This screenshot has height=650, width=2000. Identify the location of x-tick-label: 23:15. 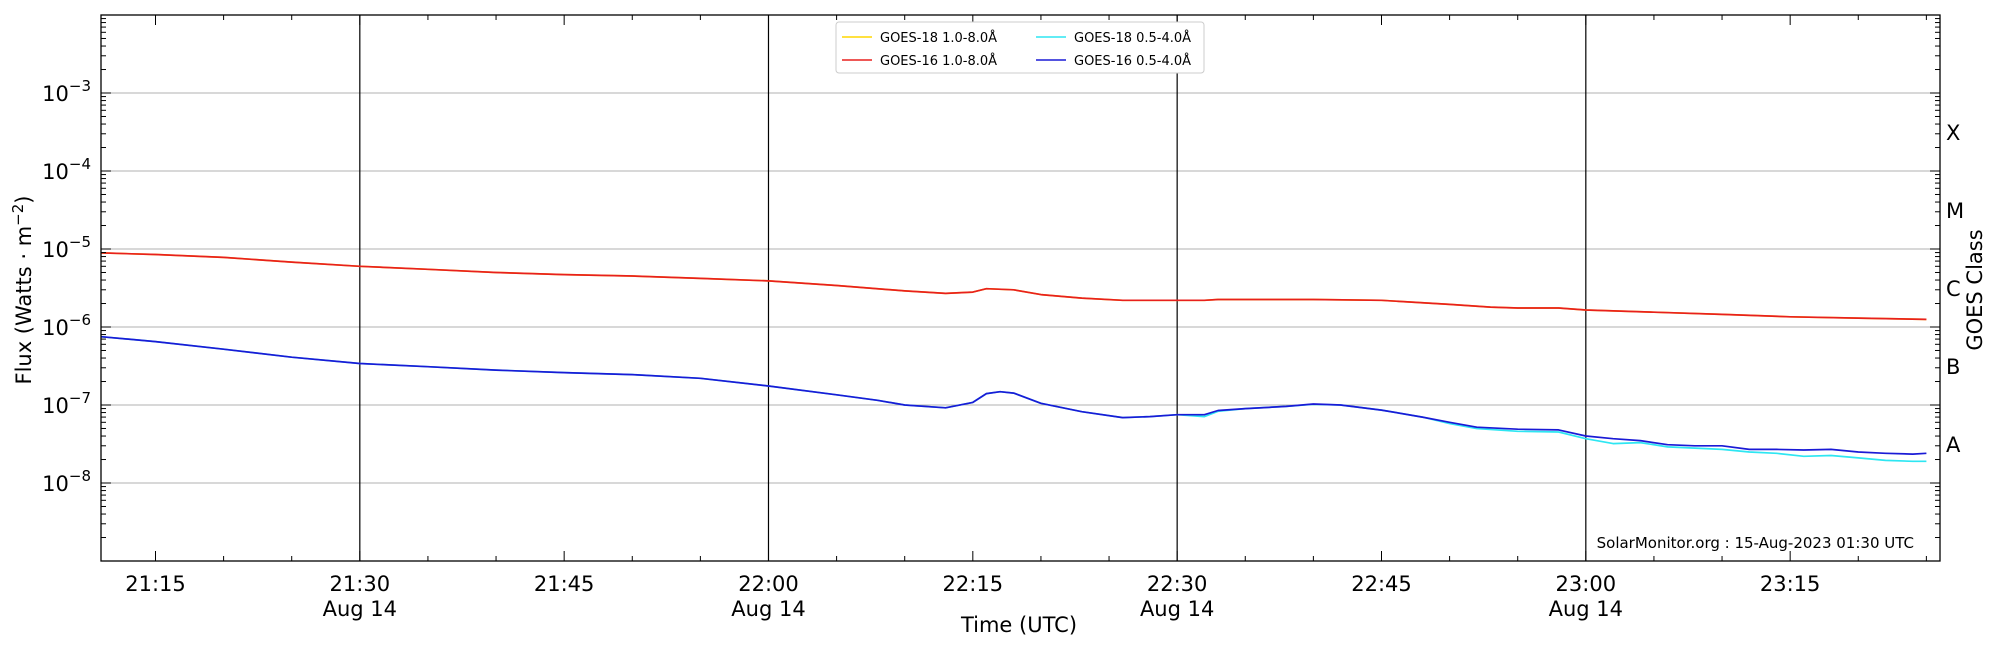
(1790, 584).